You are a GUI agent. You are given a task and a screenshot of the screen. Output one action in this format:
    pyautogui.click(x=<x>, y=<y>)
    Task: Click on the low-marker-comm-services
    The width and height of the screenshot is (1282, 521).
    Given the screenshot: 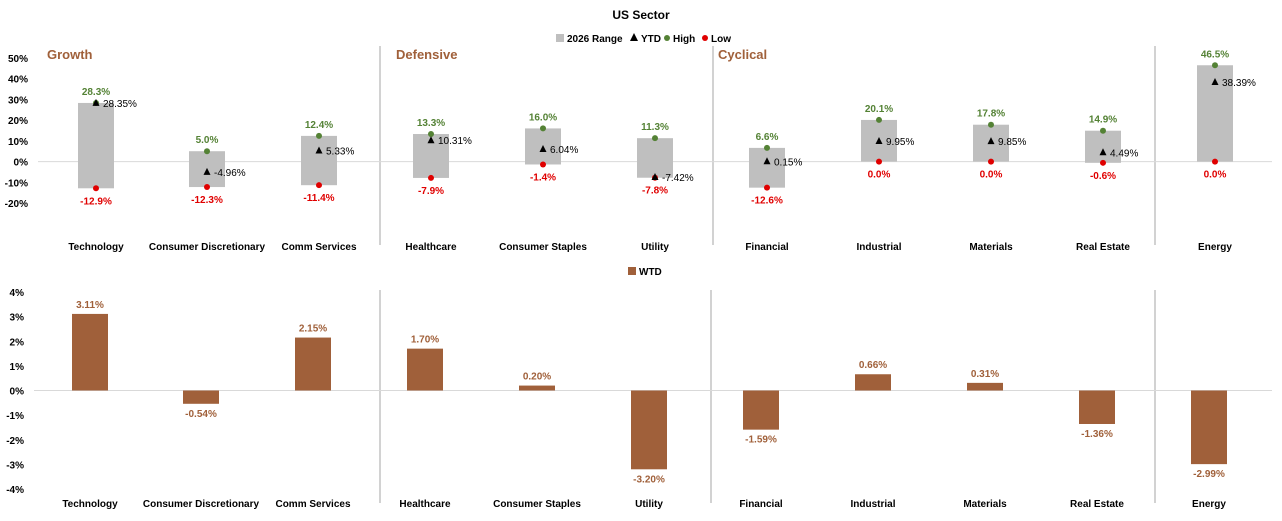 What is the action you would take?
    pyautogui.click(x=319, y=185)
    